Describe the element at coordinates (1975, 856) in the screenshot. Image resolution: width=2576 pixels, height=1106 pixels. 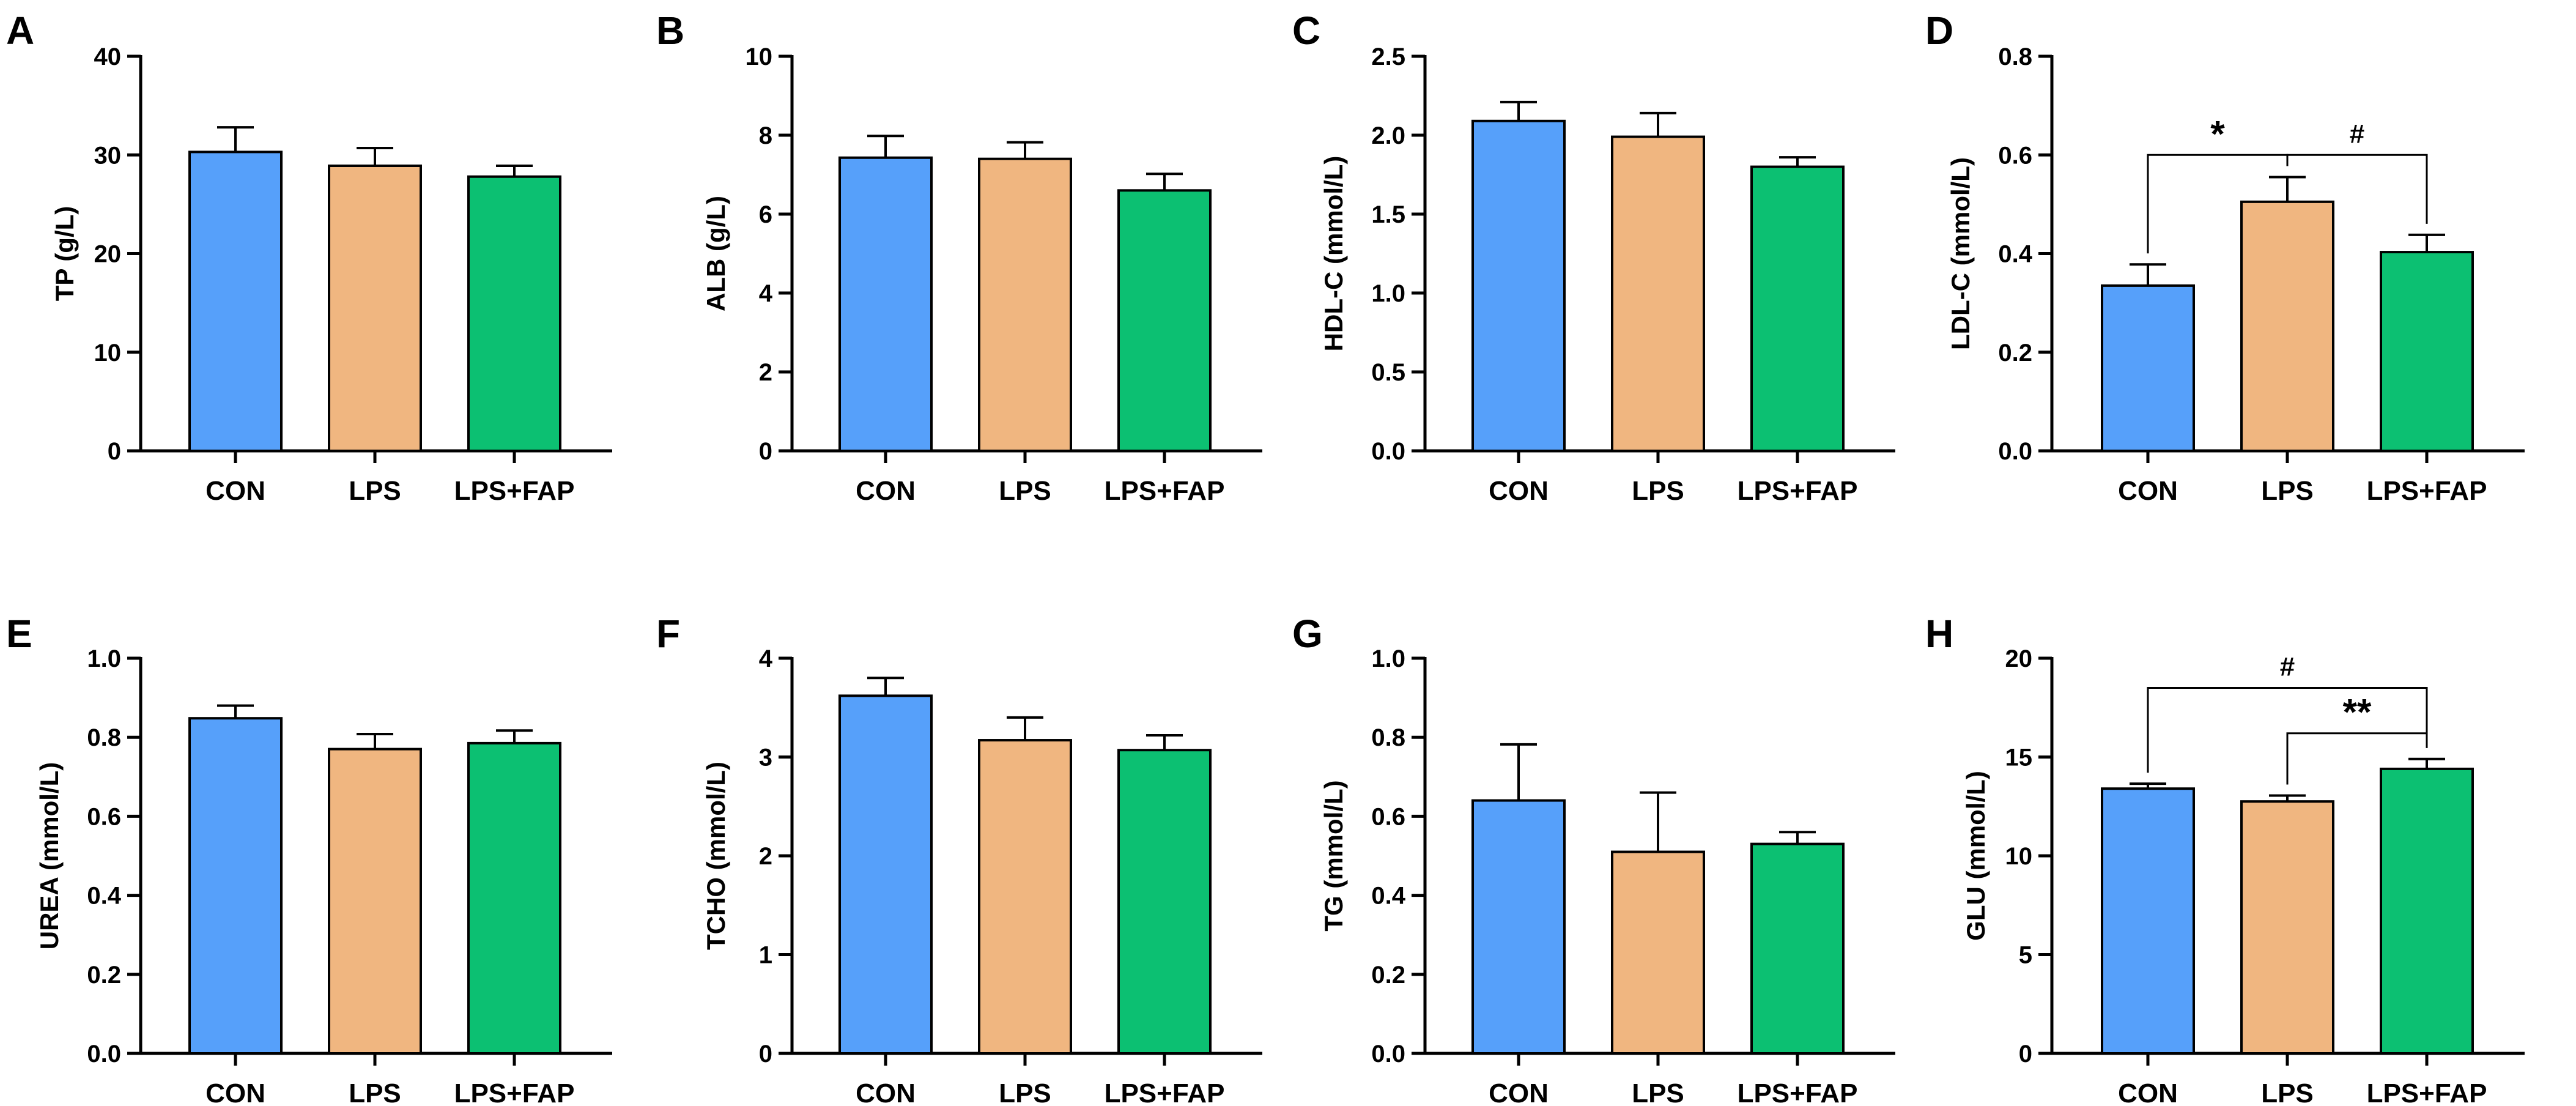
I see `y-axis-label: GLU (mmol/L)` at that location.